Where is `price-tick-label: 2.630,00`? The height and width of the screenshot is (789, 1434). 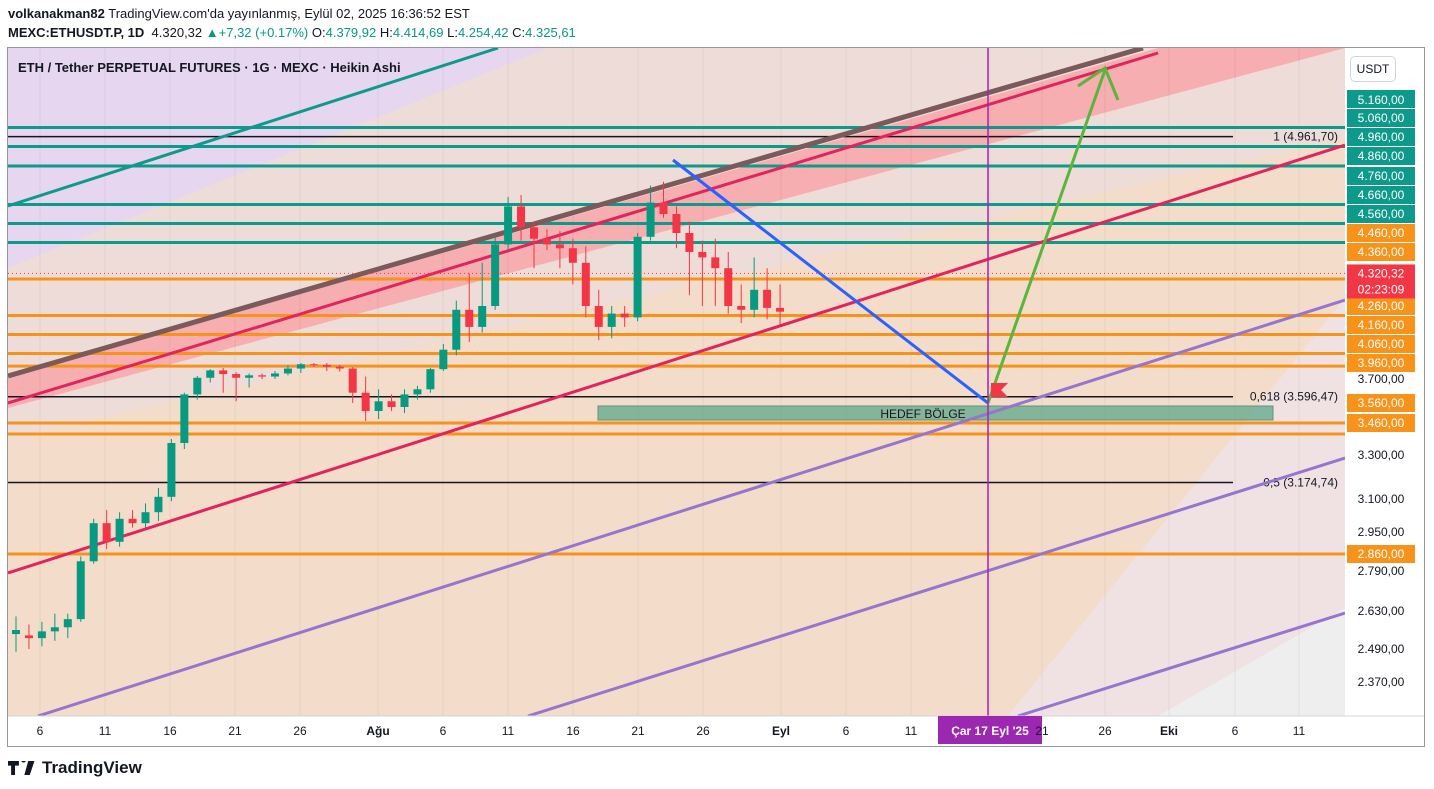
price-tick-label: 2.630,00 is located at coordinates (1381, 611).